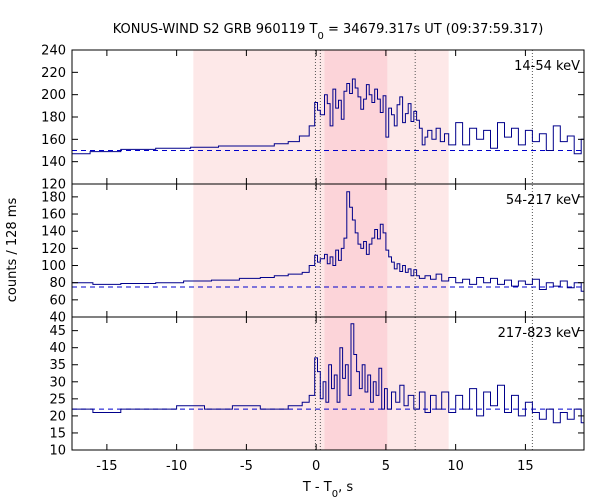 The image size is (600, 500). I want to click on y-tick-label-1-1: 60, so click(57, 300).